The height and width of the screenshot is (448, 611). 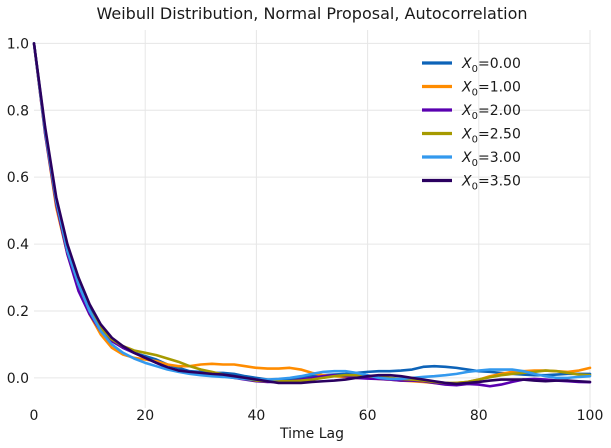 I want to click on y-tick-label: 0.6, so click(x=18, y=178).